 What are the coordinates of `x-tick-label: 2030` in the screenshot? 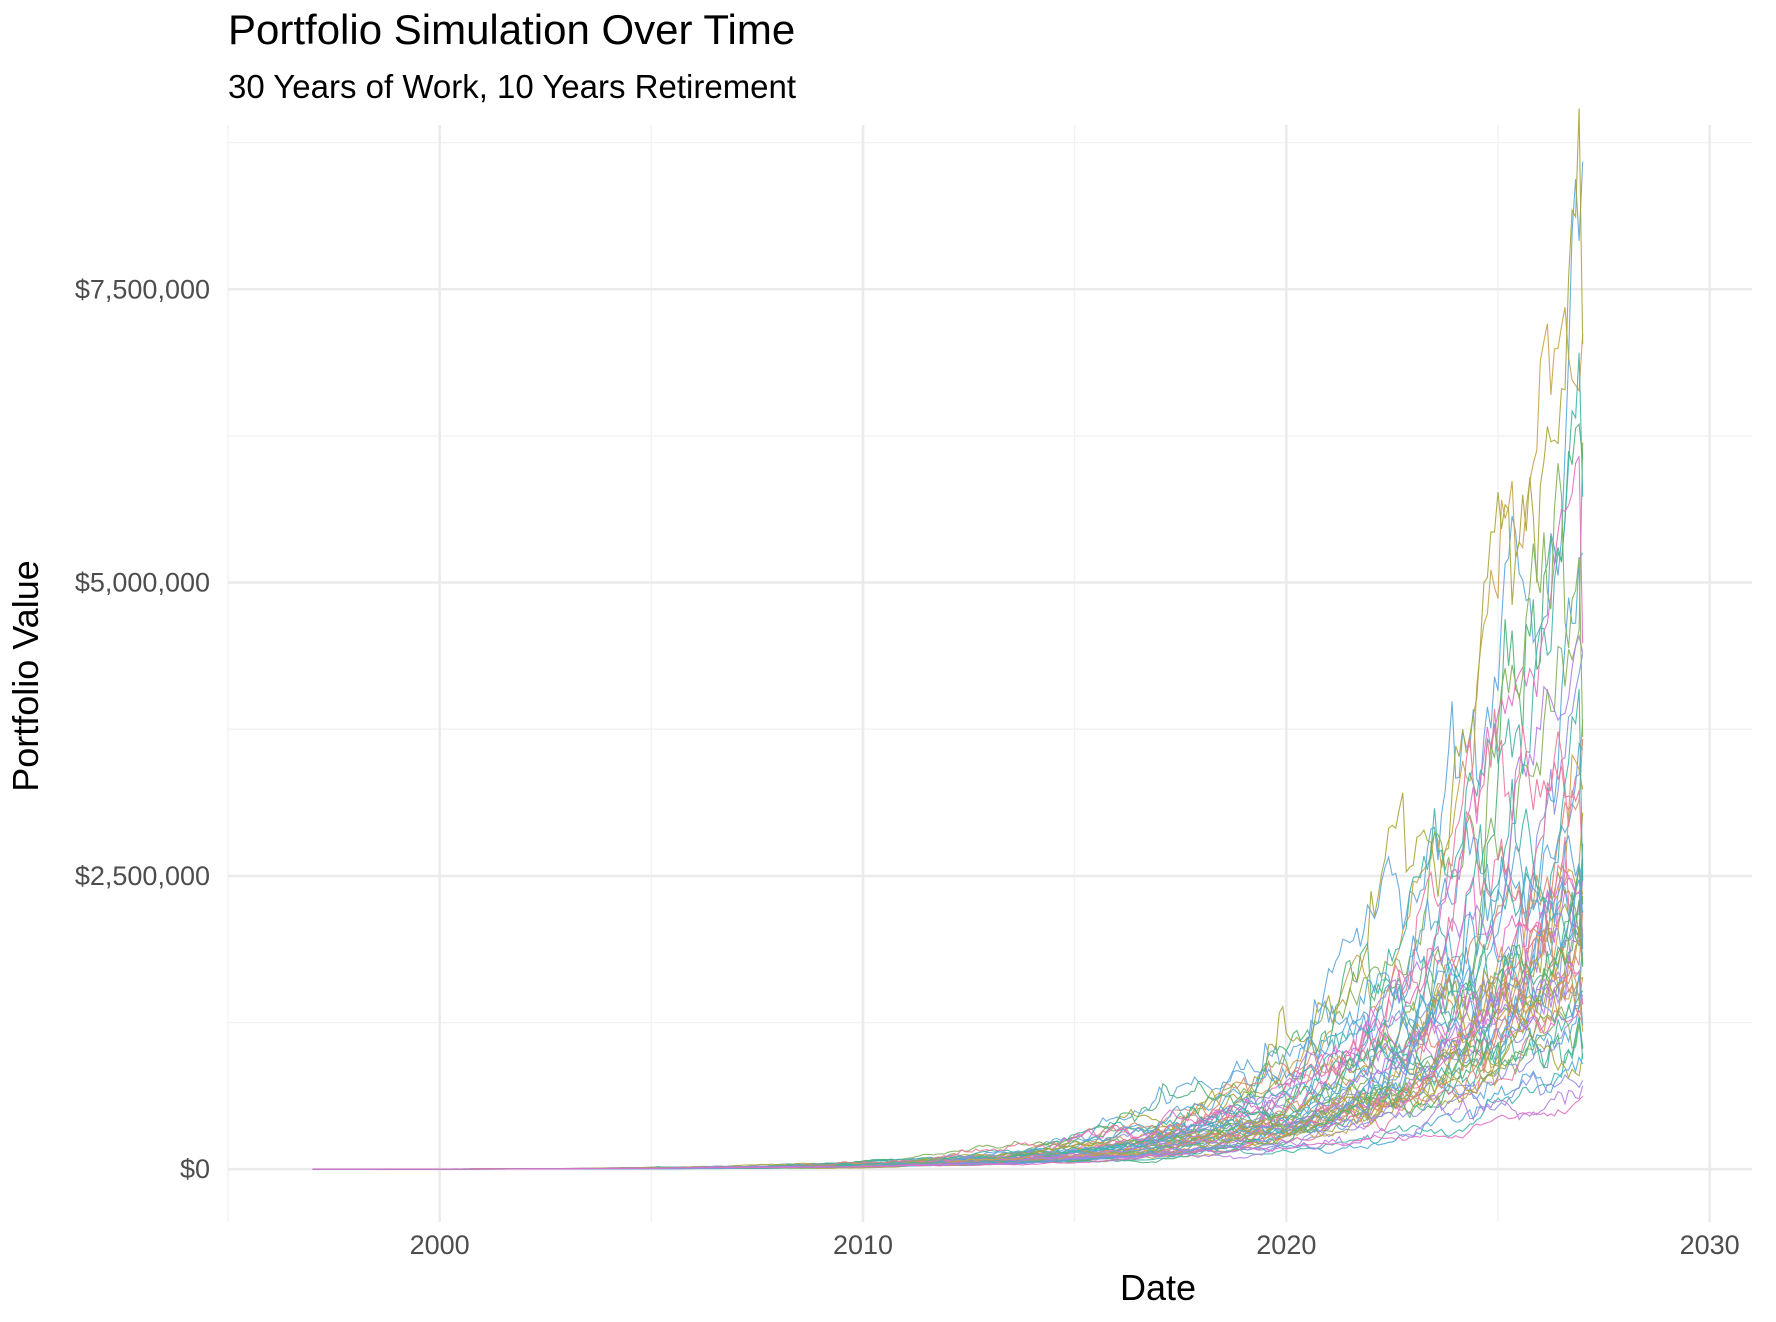 It's located at (1710, 1245).